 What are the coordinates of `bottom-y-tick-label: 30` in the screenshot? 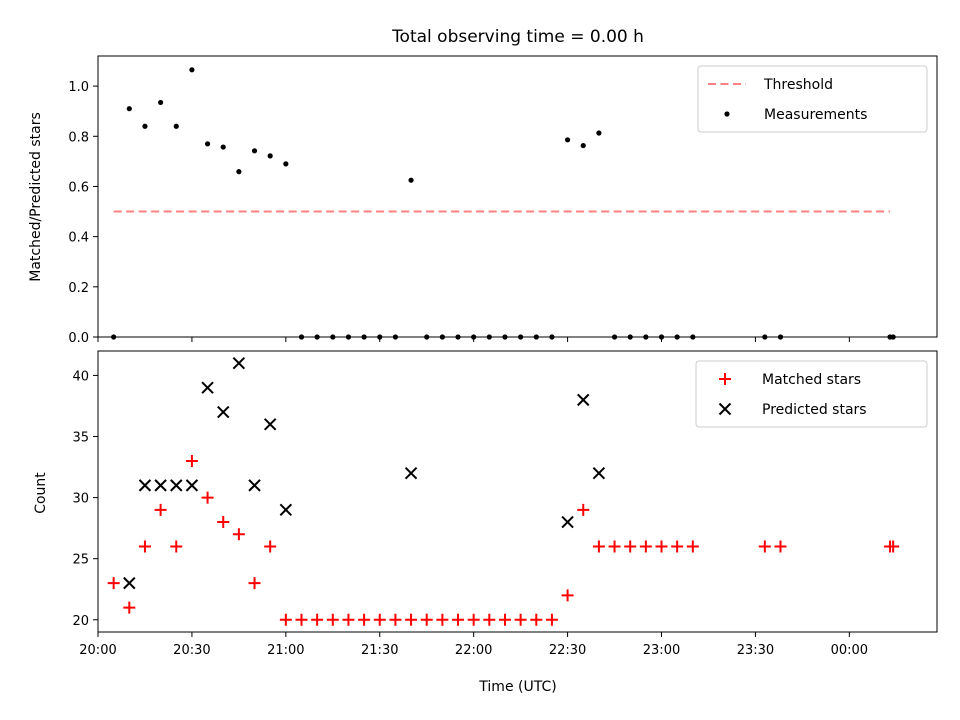 It's located at (80, 499).